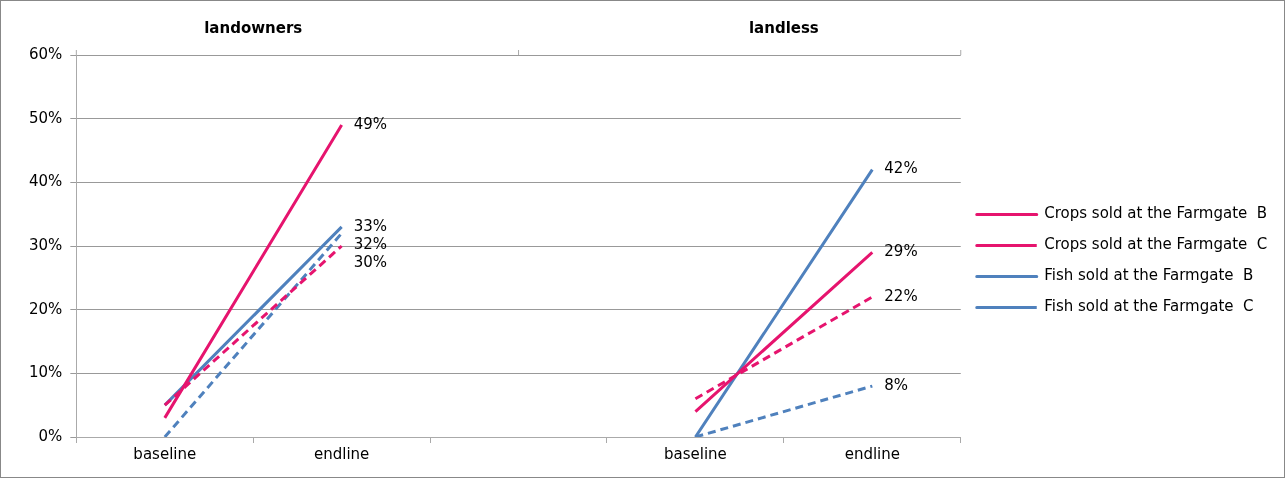  What do you see at coordinates (46, 372) in the screenshot?
I see `y-tick-label: 10%` at bounding box center [46, 372].